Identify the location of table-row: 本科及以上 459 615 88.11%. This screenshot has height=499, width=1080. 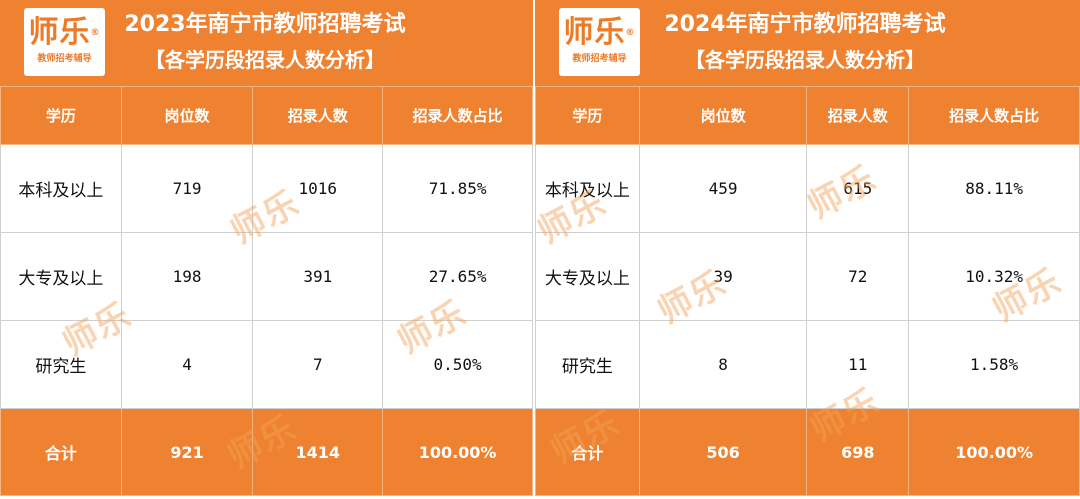
(807, 188).